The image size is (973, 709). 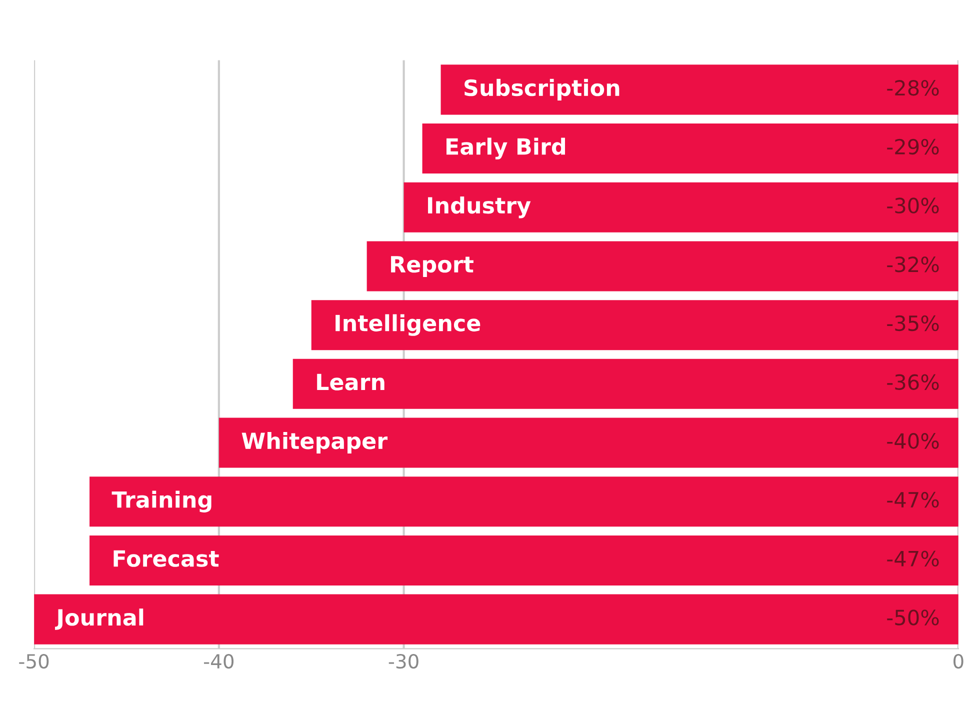 I want to click on data-label: -32%, so click(x=913, y=264).